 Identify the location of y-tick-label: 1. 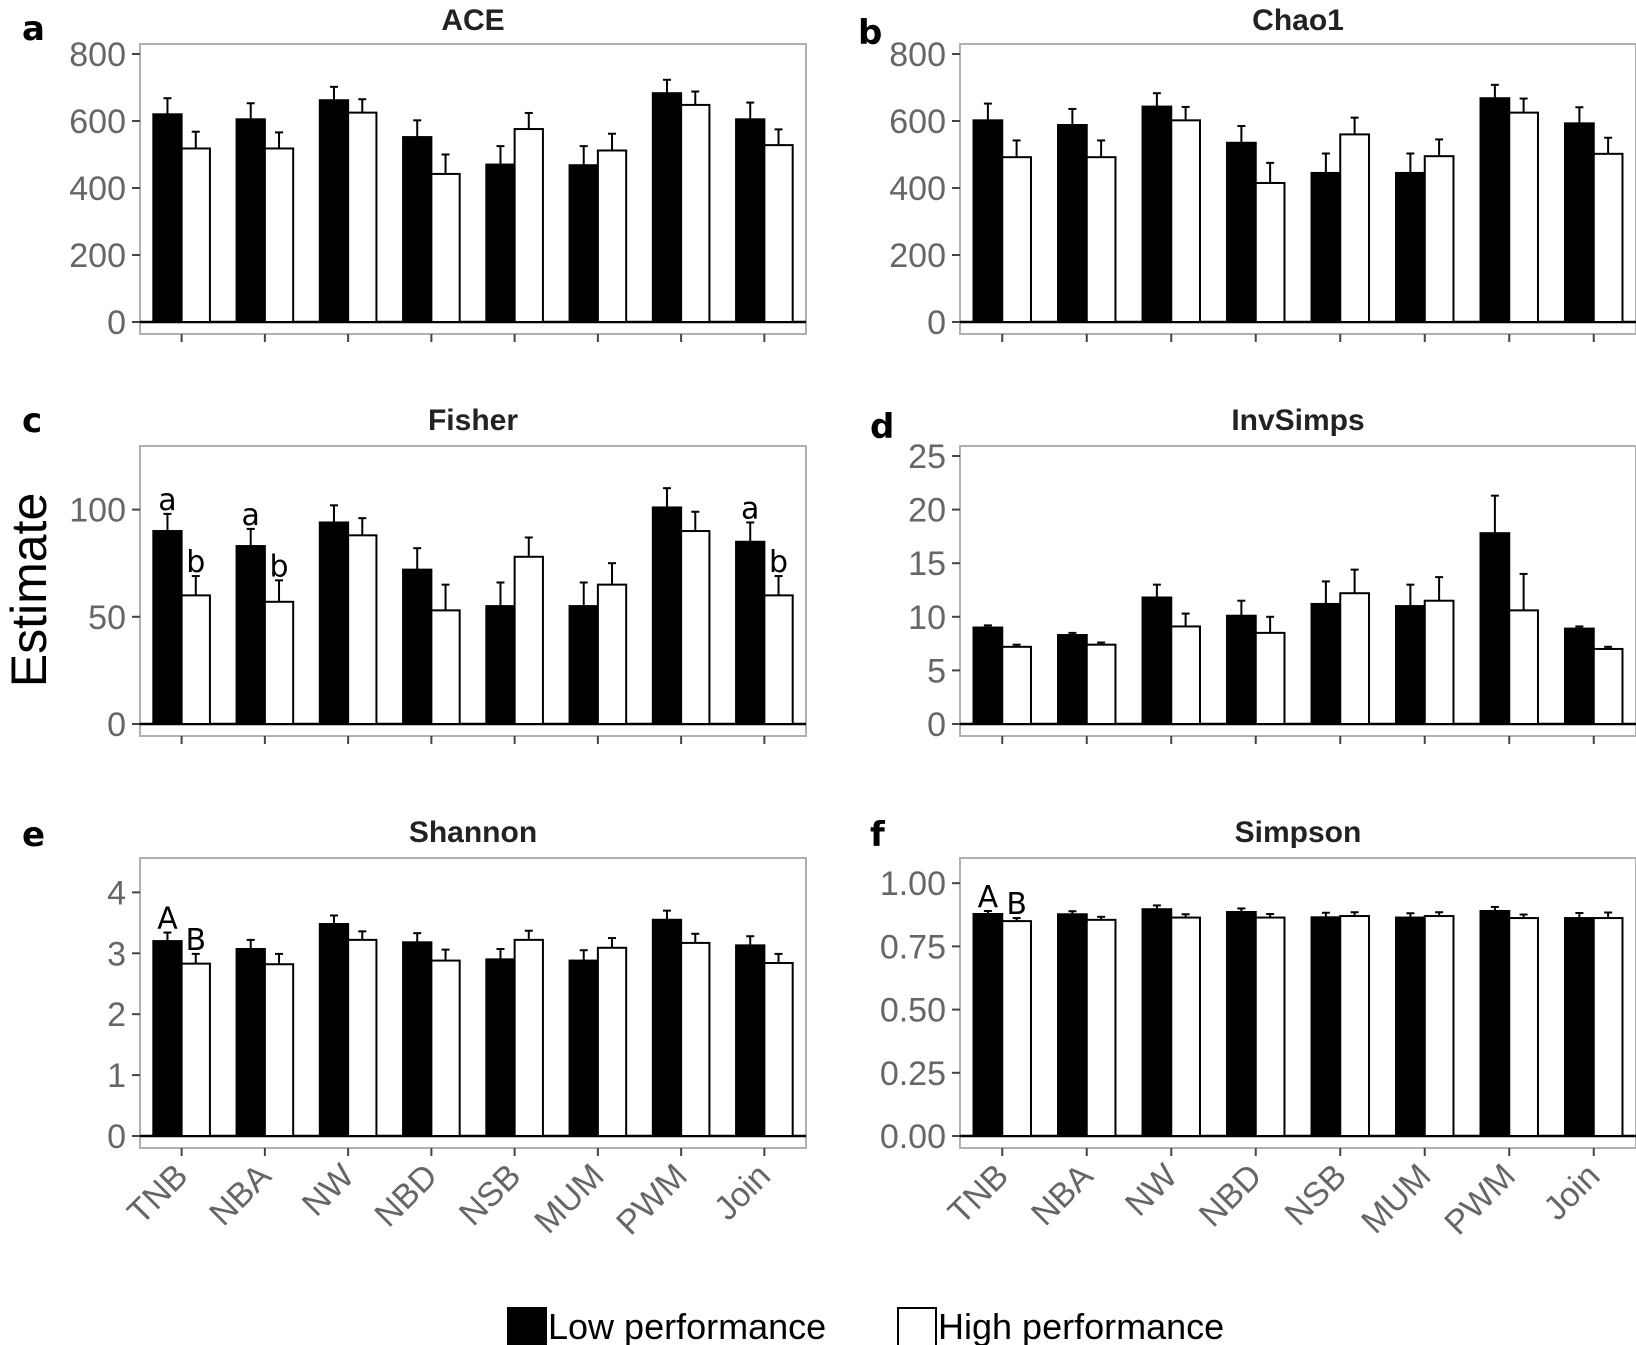
(116, 1076).